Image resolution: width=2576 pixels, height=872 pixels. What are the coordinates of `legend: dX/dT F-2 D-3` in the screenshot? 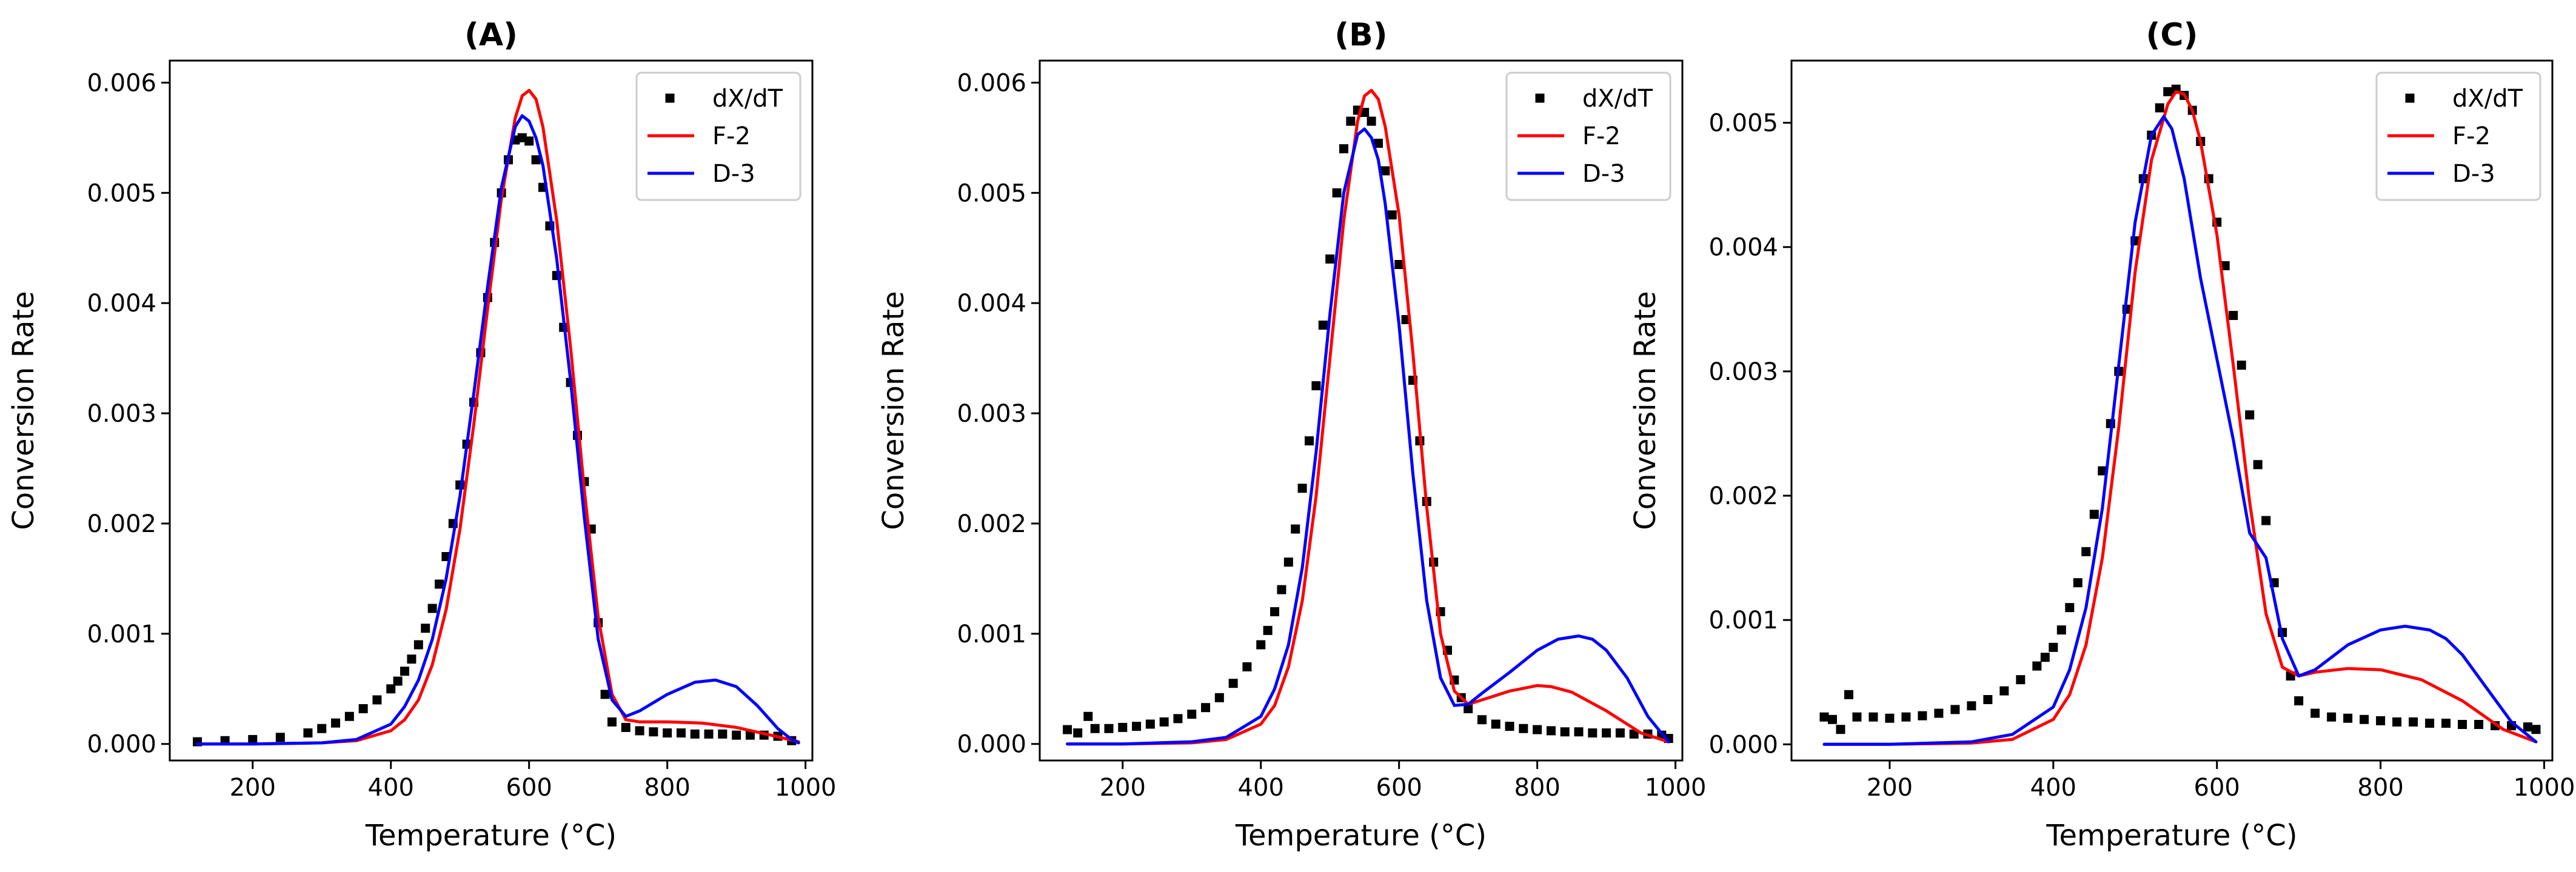 It's located at (718, 136).